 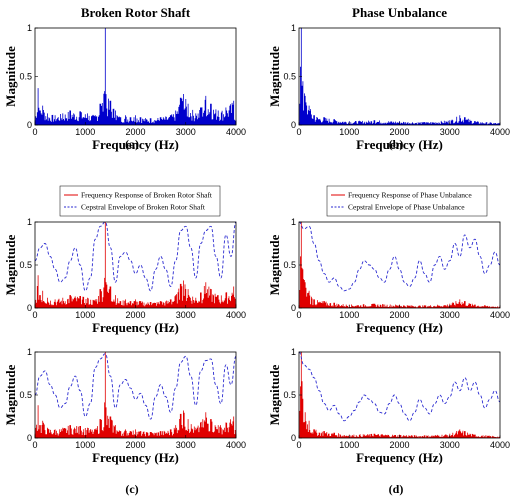 I want to click on legend-entry: Frequency Response of Broken Rotor Shaft, so click(x=147, y=195).